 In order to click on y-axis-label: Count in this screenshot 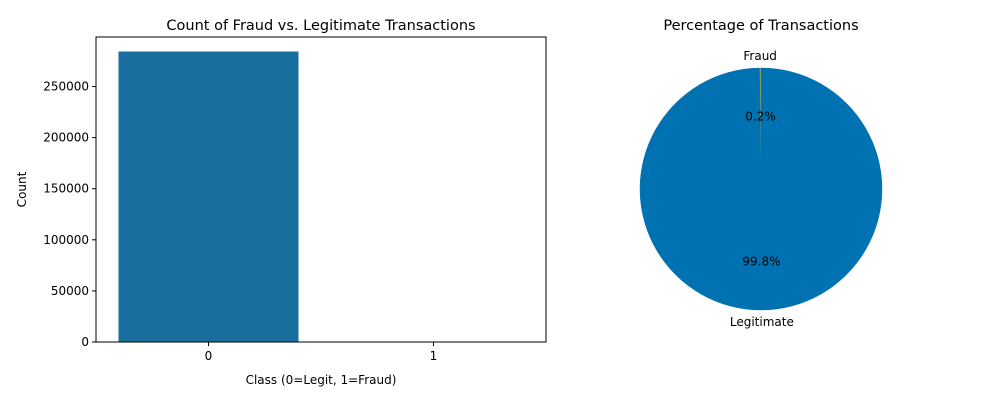, I will do `click(22, 189)`.